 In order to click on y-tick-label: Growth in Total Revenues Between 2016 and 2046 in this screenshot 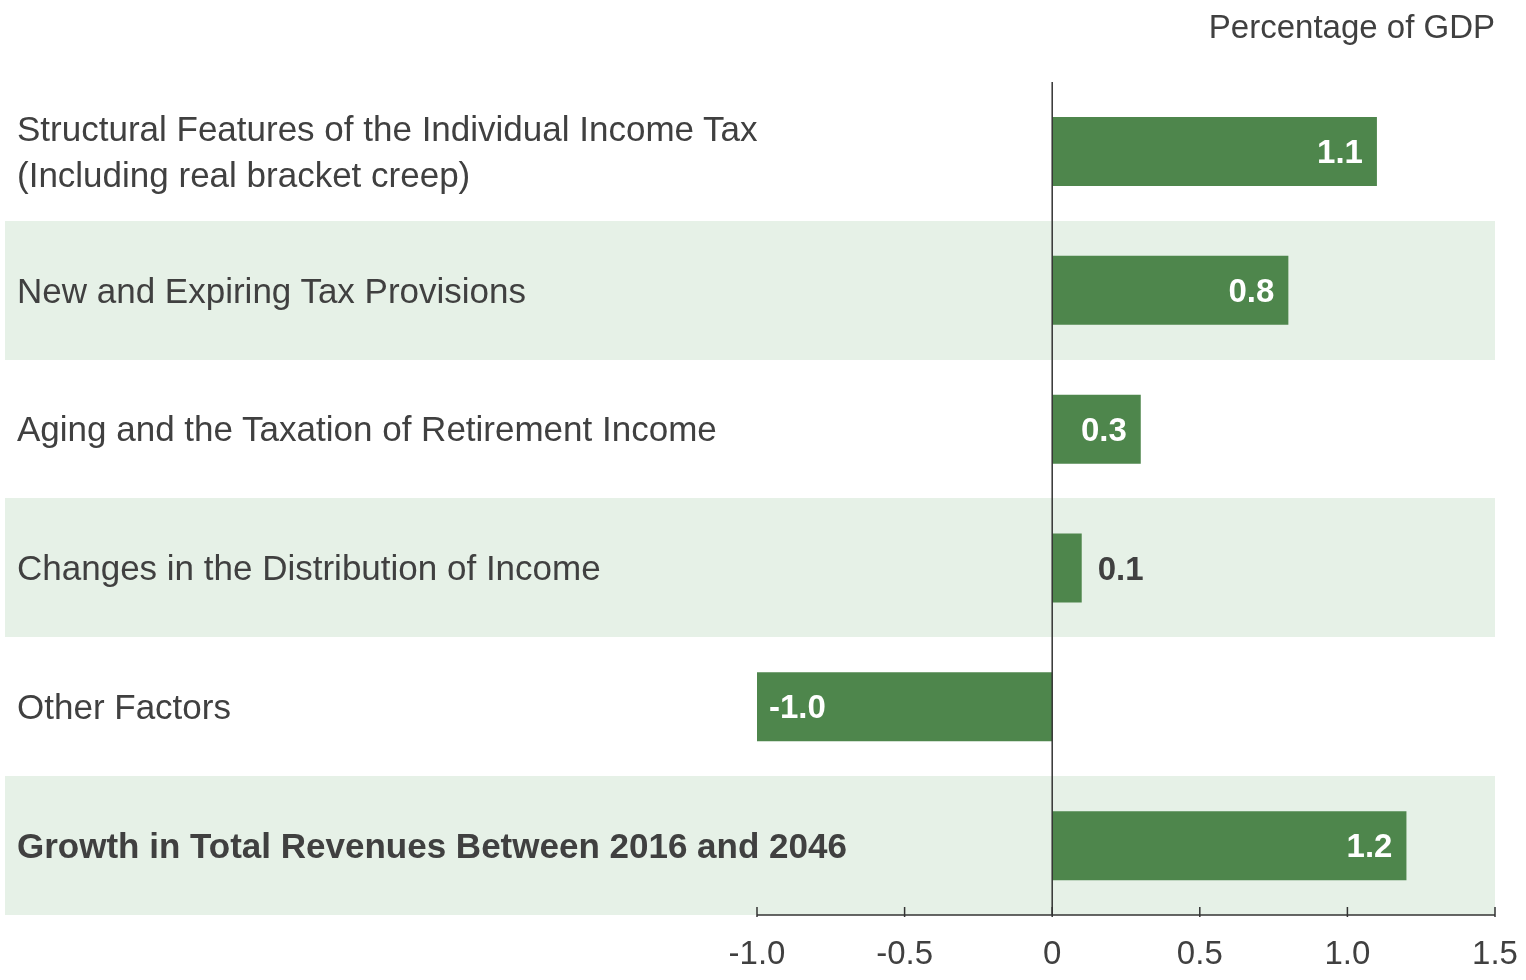, I will do `click(432, 845)`.